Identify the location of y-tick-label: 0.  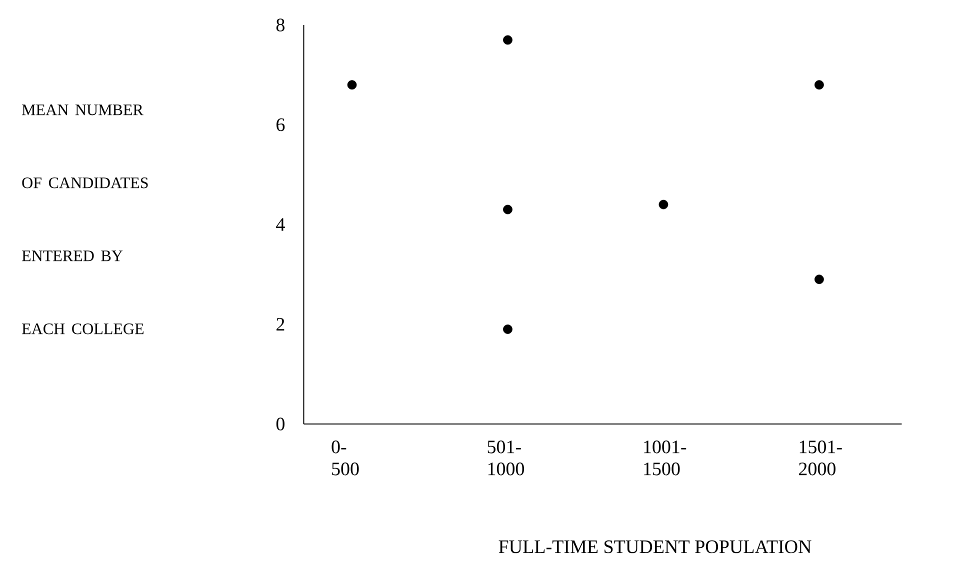
(280, 424).